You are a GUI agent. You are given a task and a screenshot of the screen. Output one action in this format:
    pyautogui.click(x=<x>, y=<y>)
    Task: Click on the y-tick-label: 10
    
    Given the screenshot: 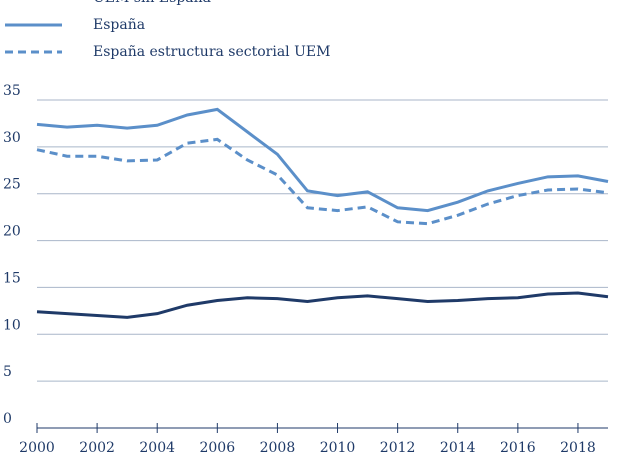 What is the action you would take?
    pyautogui.click(x=12, y=325)
    